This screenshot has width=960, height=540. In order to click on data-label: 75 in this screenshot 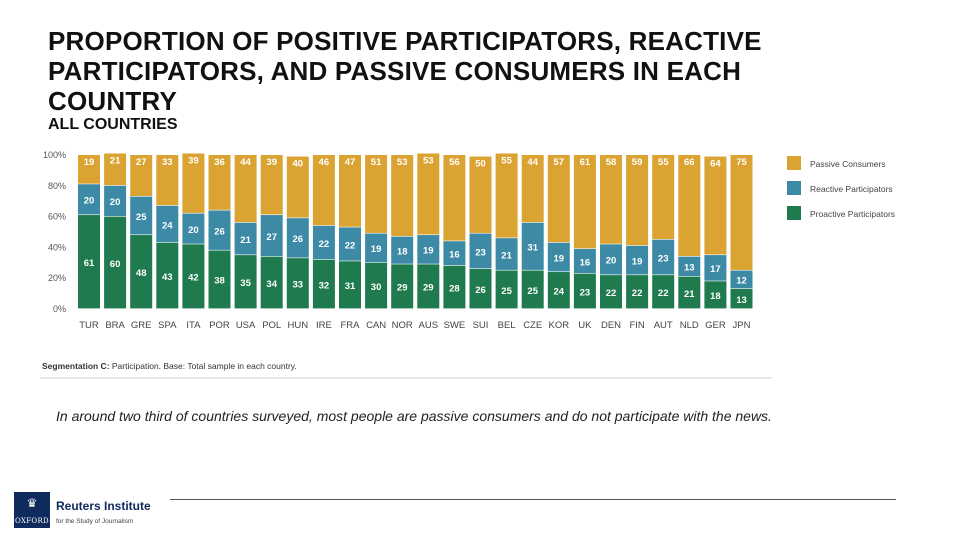, I will do `click(741, 162)`.